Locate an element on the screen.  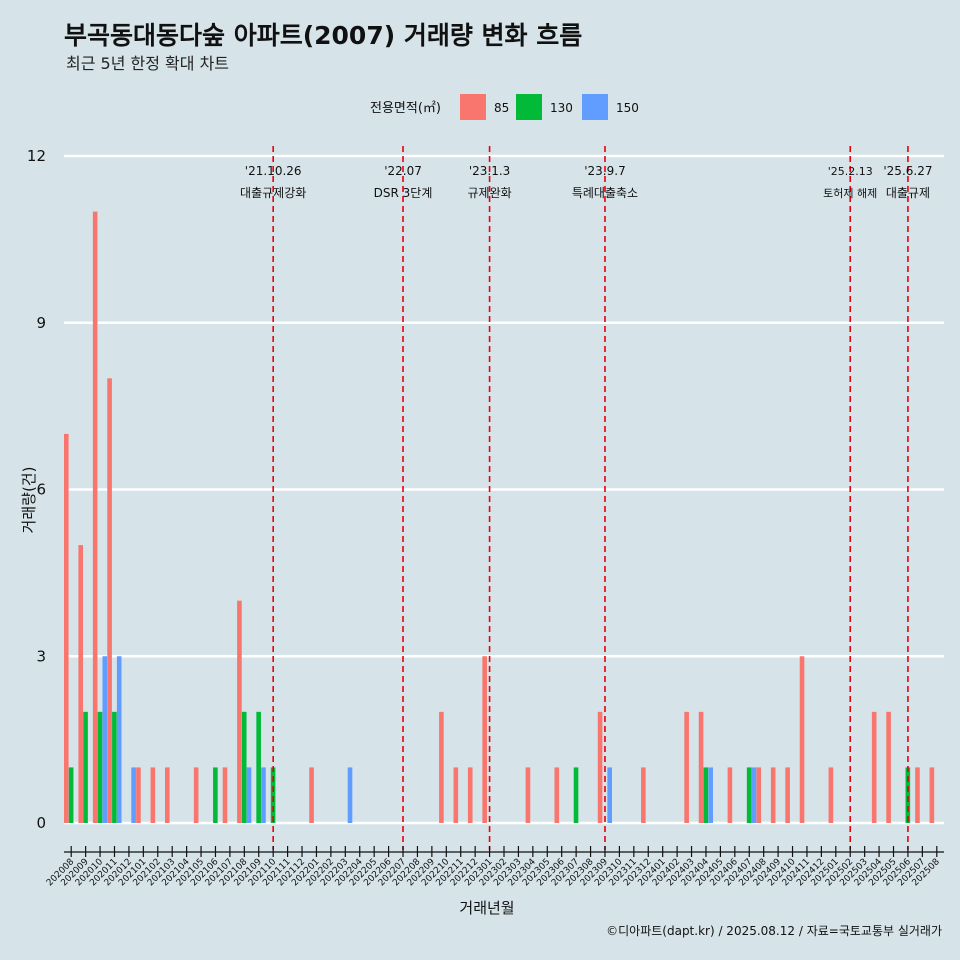
y-tick-label: 0 is located at coordinates (41, 823).